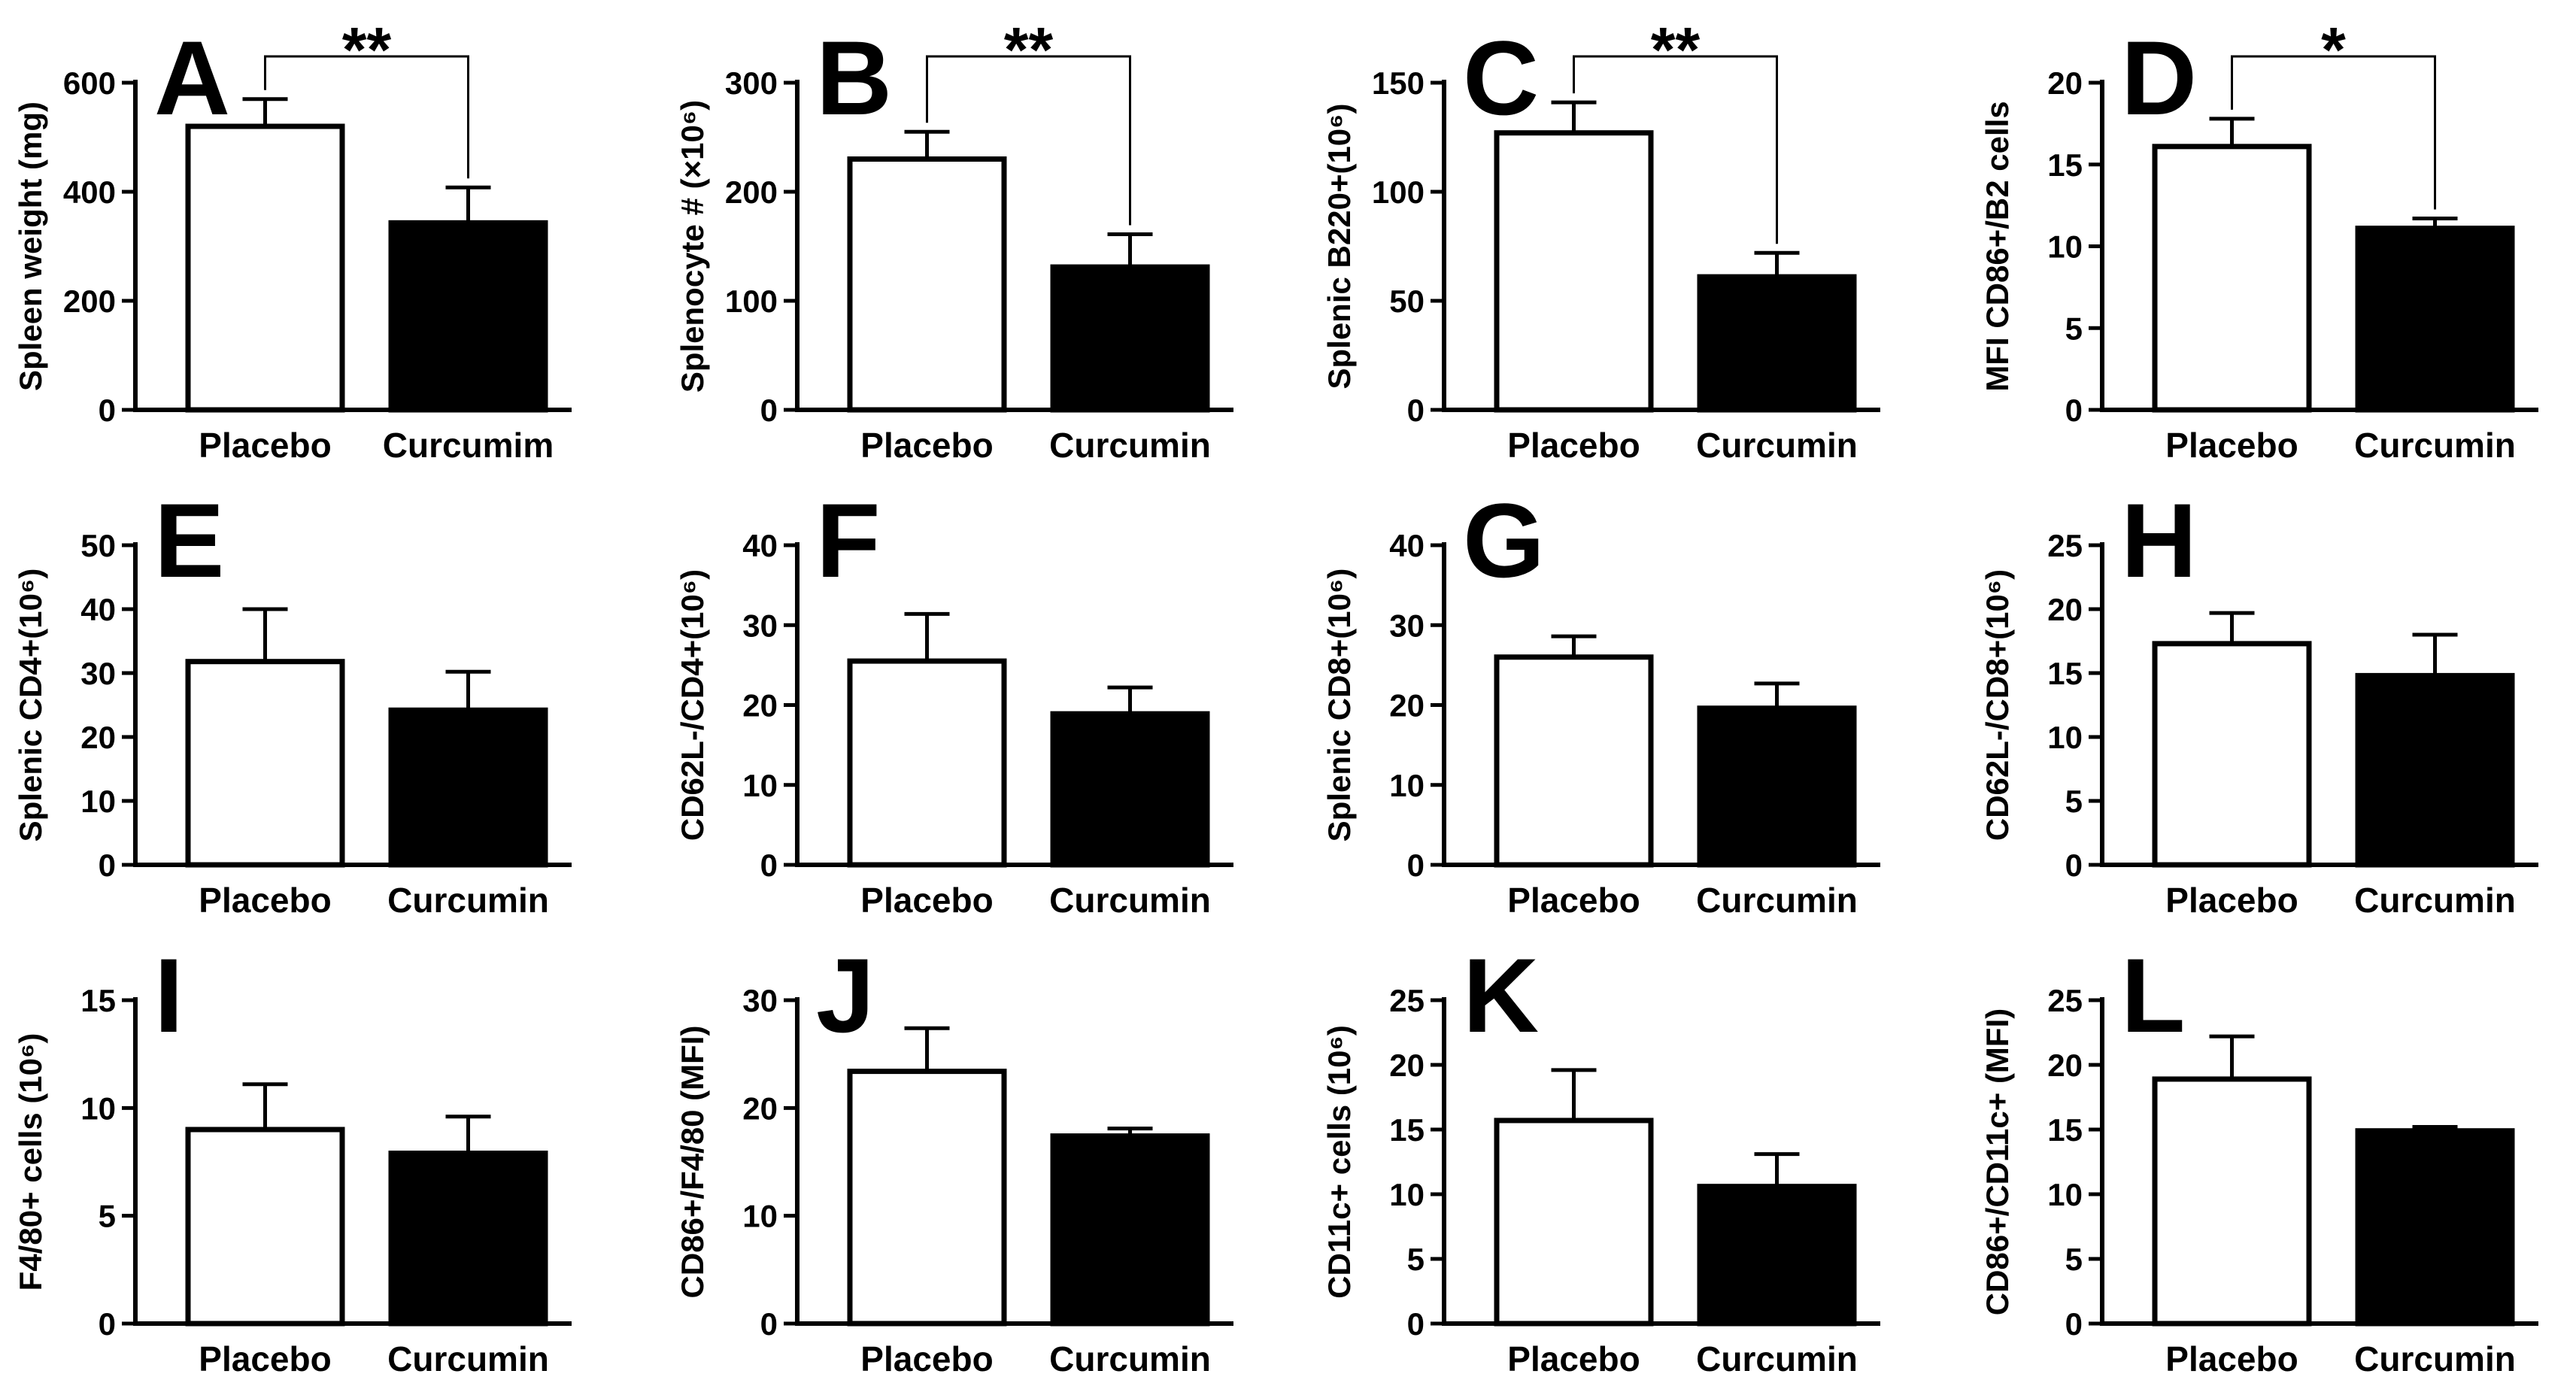  What do you see at coordinates (1997, 246) in the screenshot?
I see `y-axis-title: MFI CD86+/B2 cells` at bounding box center [1997, 246].